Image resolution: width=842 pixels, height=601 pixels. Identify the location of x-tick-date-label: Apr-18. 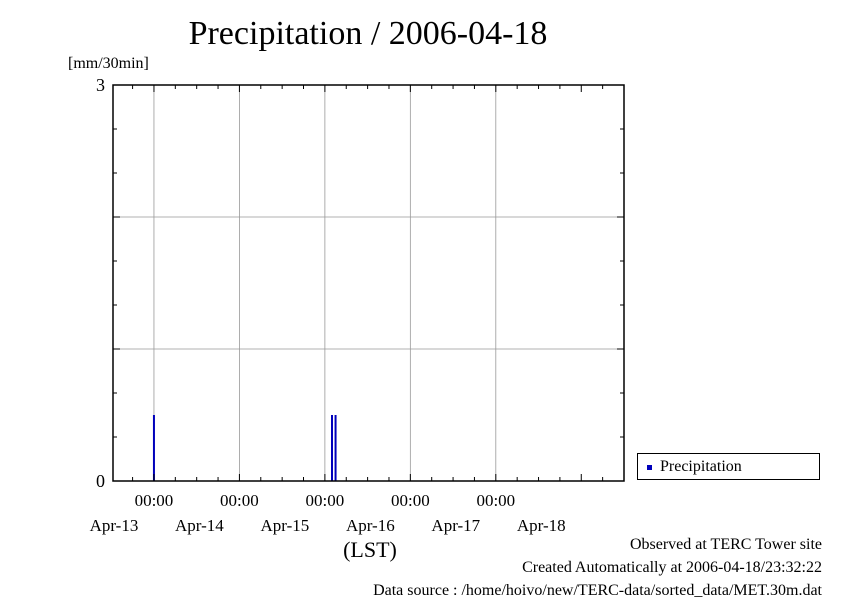
(541, 525).